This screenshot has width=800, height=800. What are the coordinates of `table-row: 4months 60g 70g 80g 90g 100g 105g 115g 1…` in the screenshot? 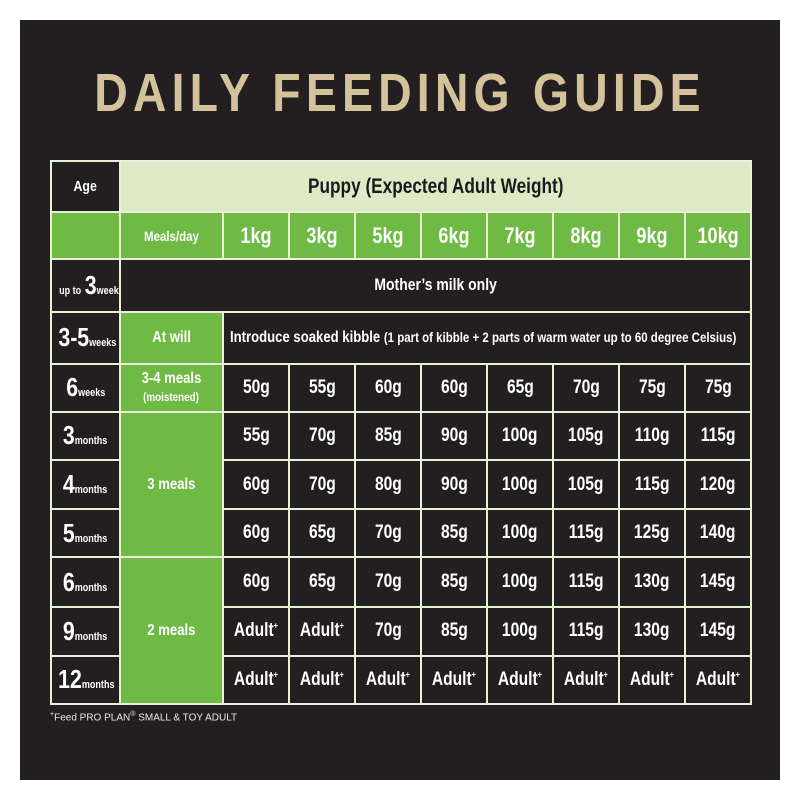 It's located at (401, 485).